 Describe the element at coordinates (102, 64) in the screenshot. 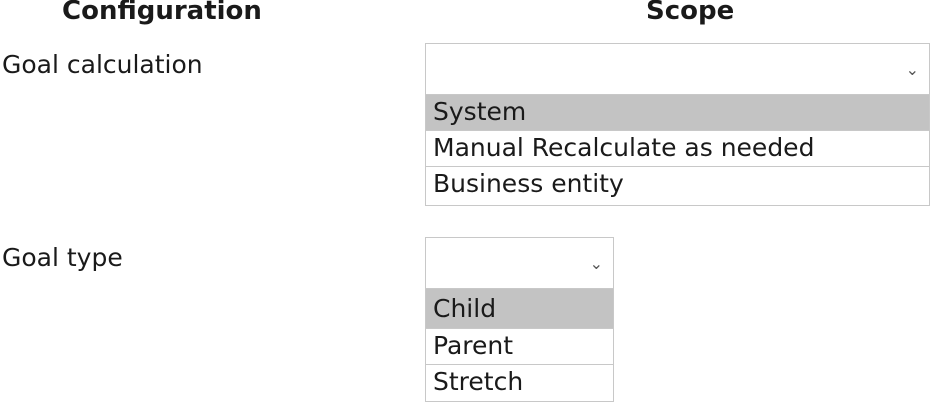

I see `goal-calculation-label: Goal calculation` at that location.